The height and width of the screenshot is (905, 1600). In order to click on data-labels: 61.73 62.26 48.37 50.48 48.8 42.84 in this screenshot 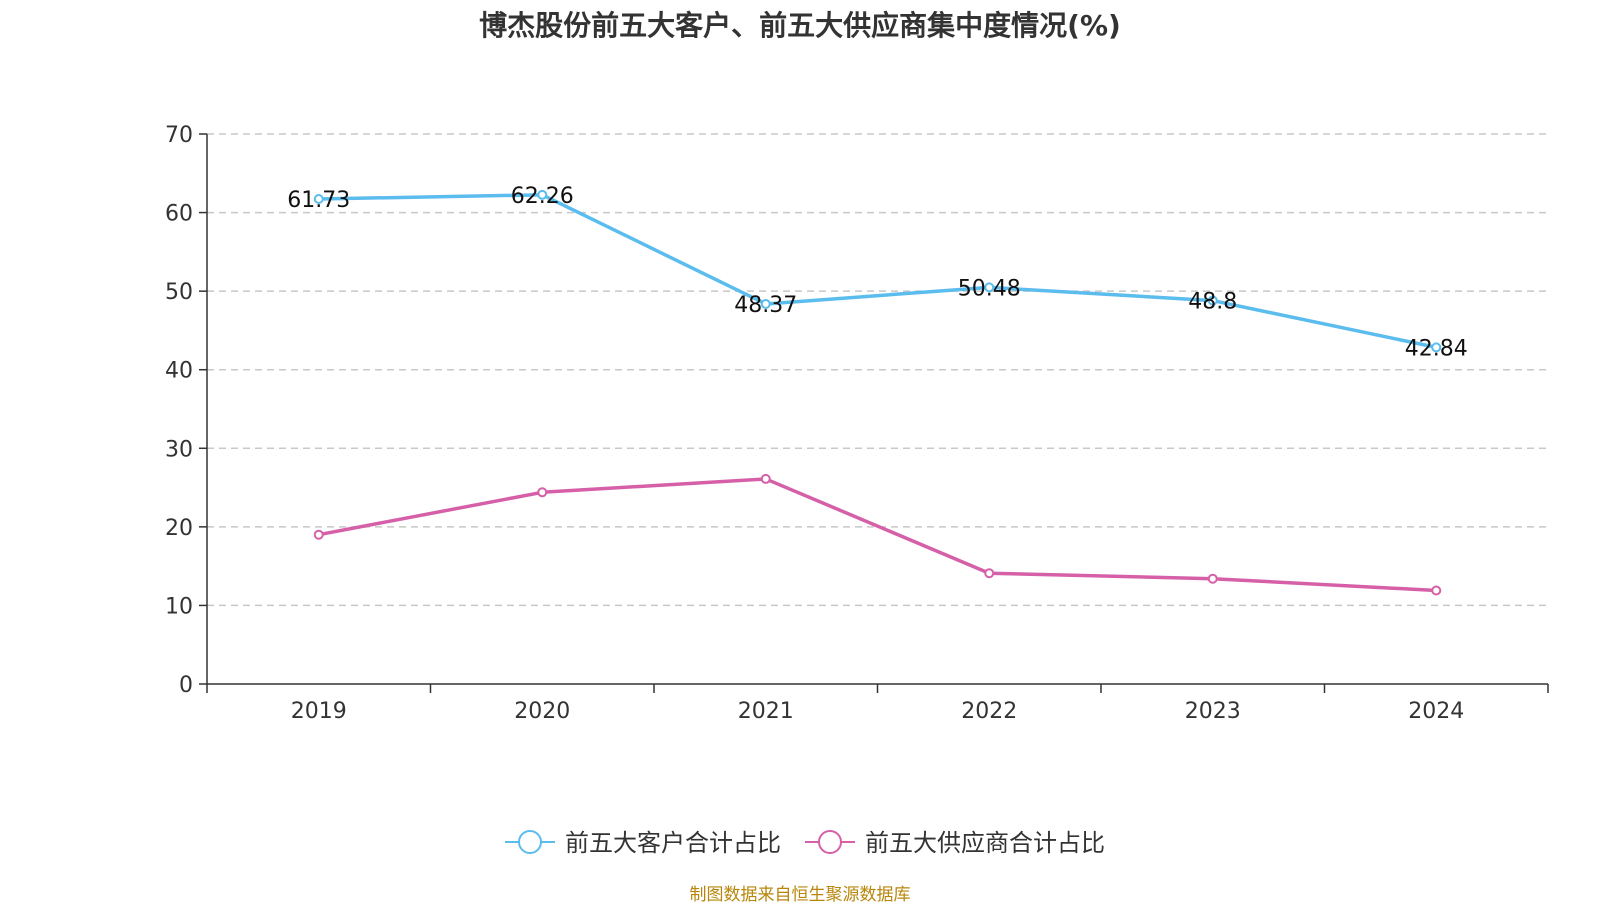, I will do `click(877, 273)`.